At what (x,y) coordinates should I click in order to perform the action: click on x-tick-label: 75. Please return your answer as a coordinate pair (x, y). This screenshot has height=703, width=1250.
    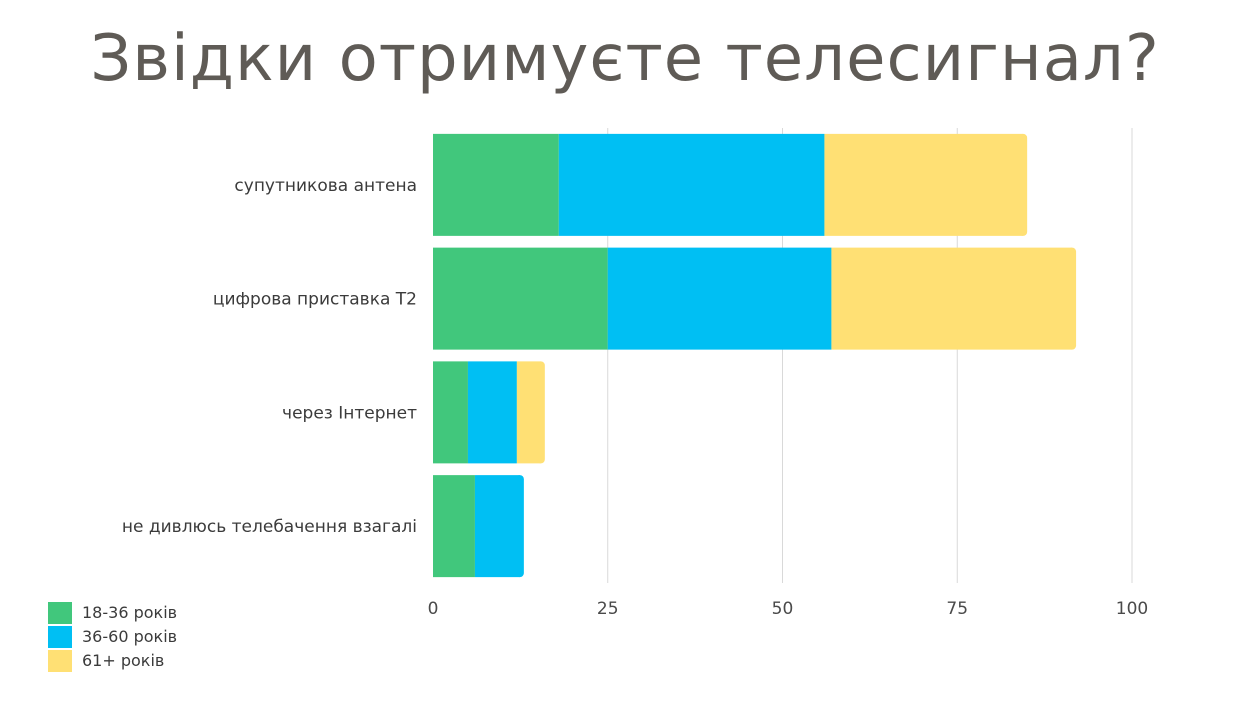
    Looking at the image, I should click on (957, 609).